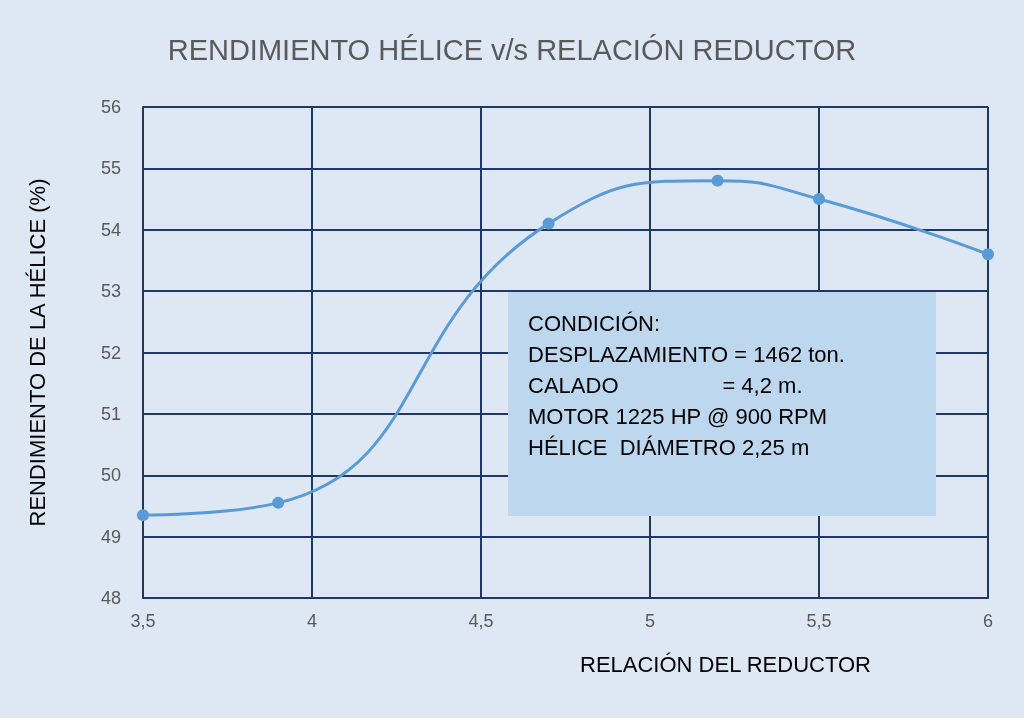  I want to click on x-tick-label: 3,5, so click(143, 621).